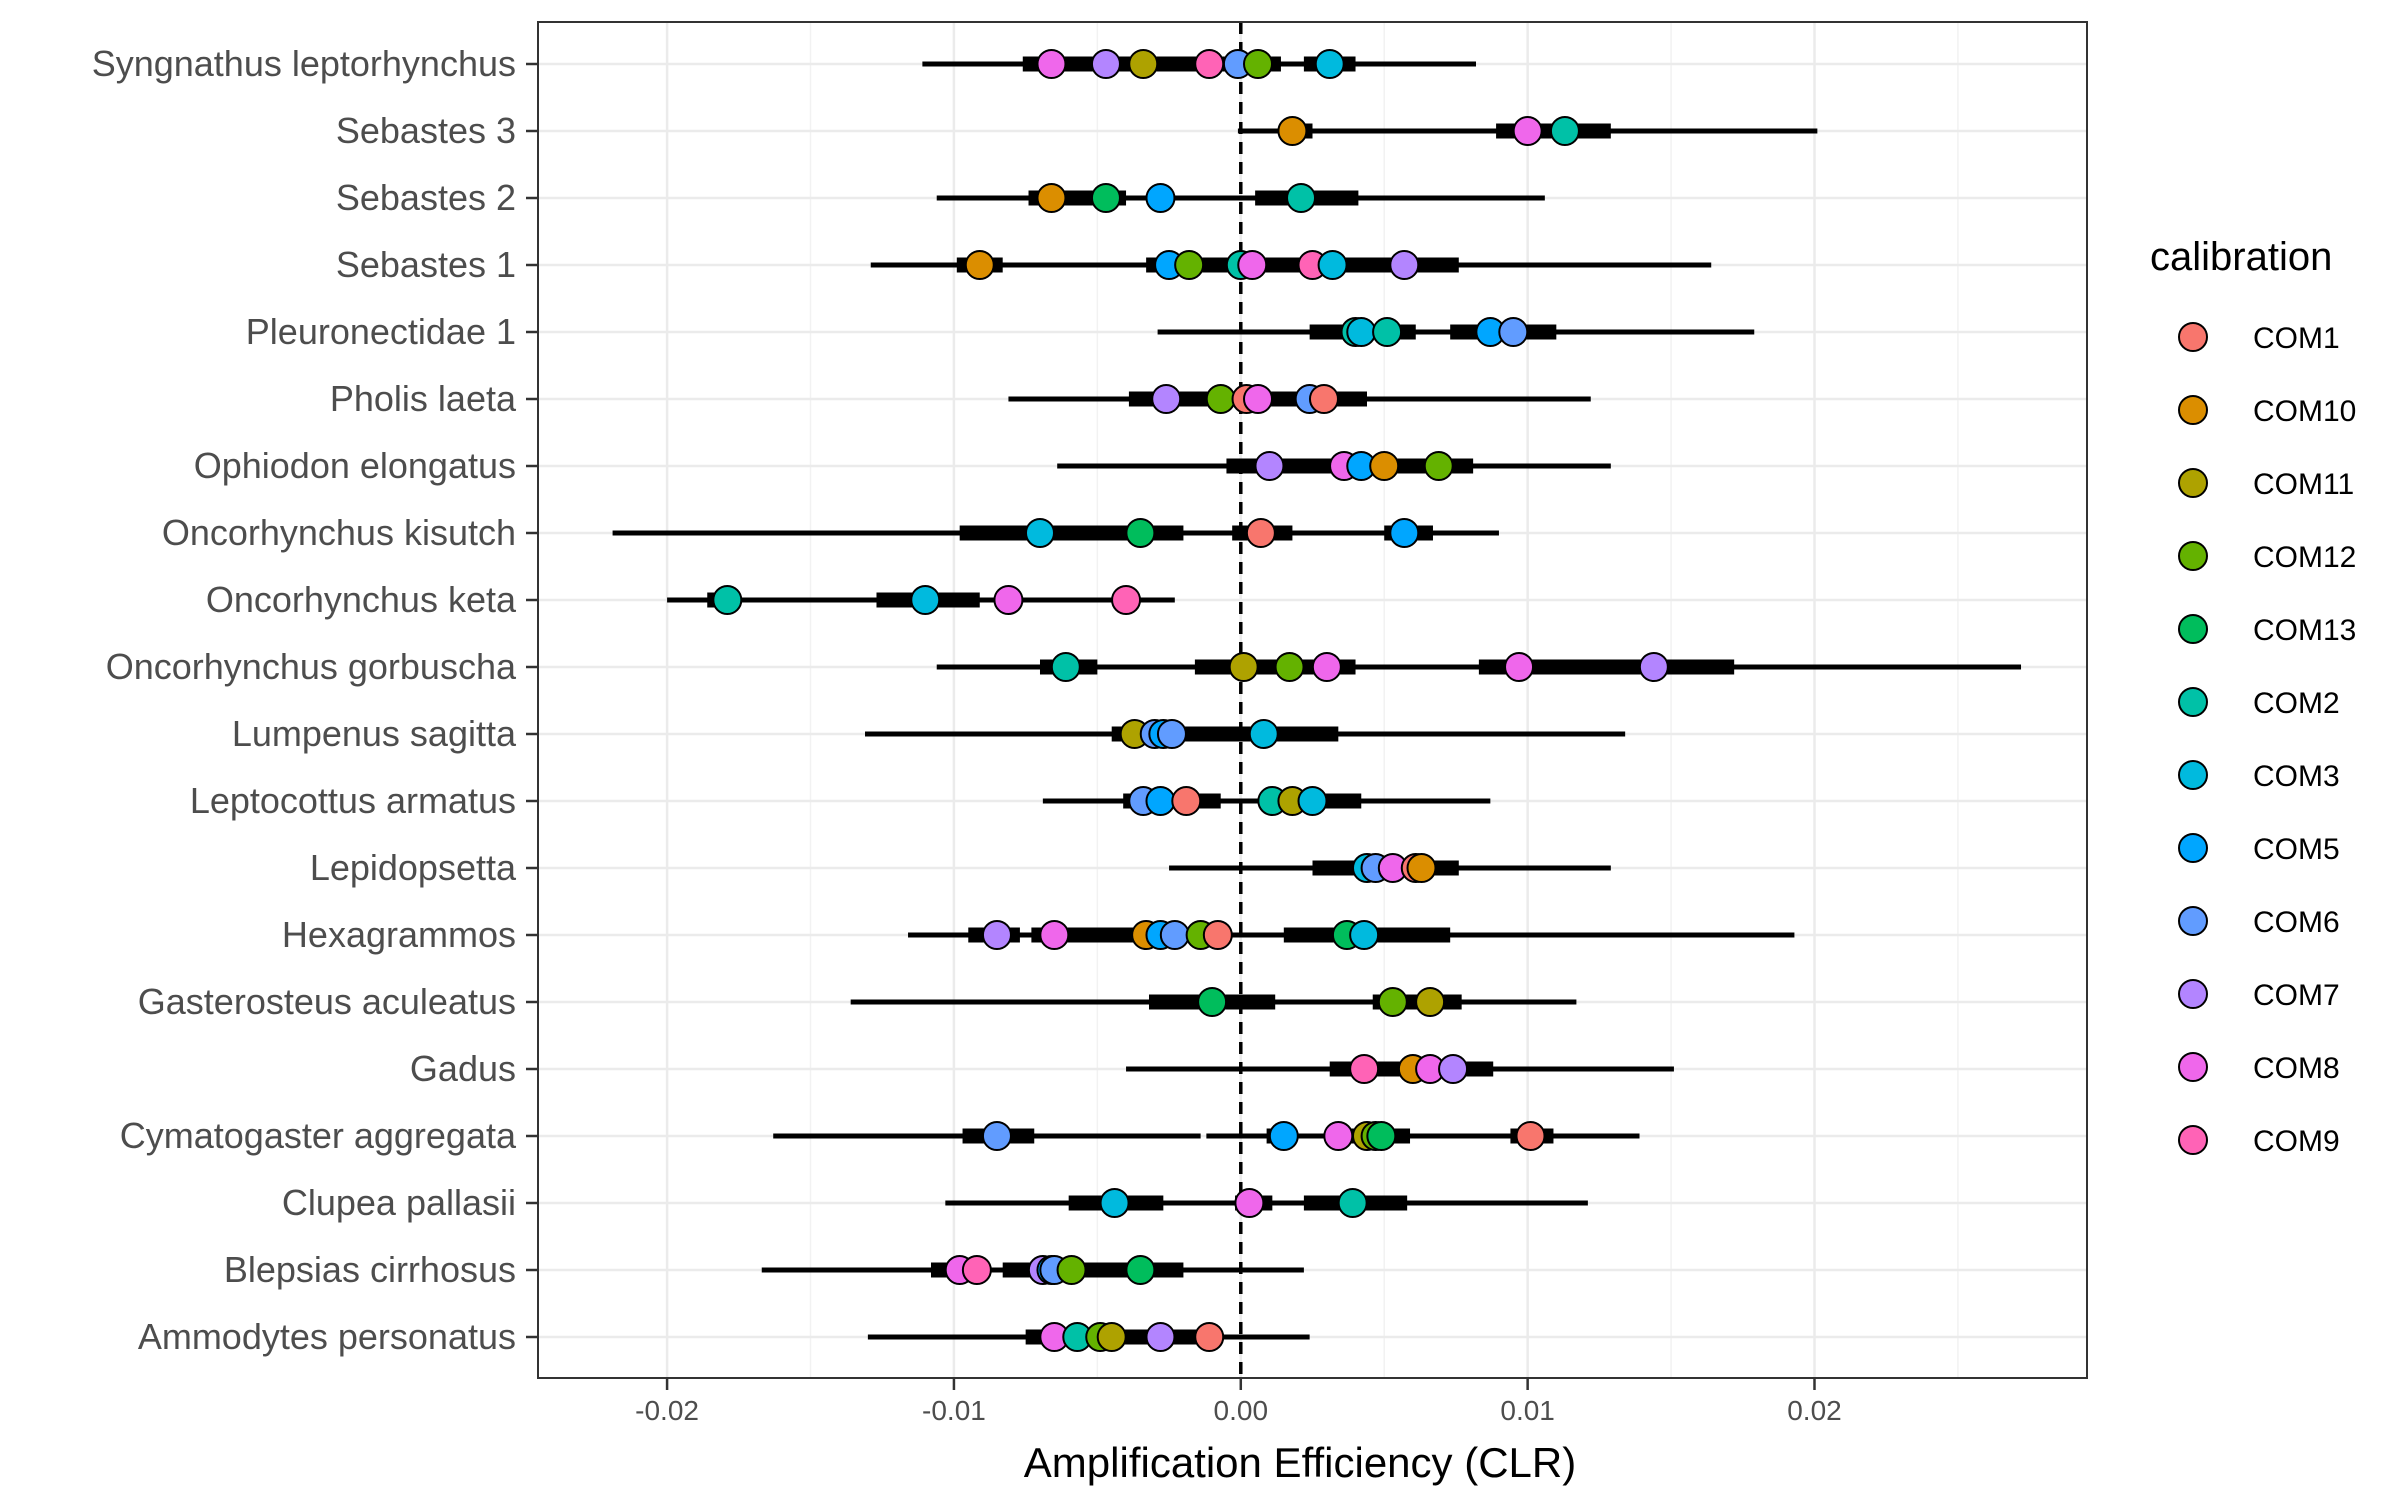 The height and width of the screenshot is (1500, 2400). Describe the element at coordinates (2296, 338) in the screenshot. I see `legend-label: COM1` at that location.